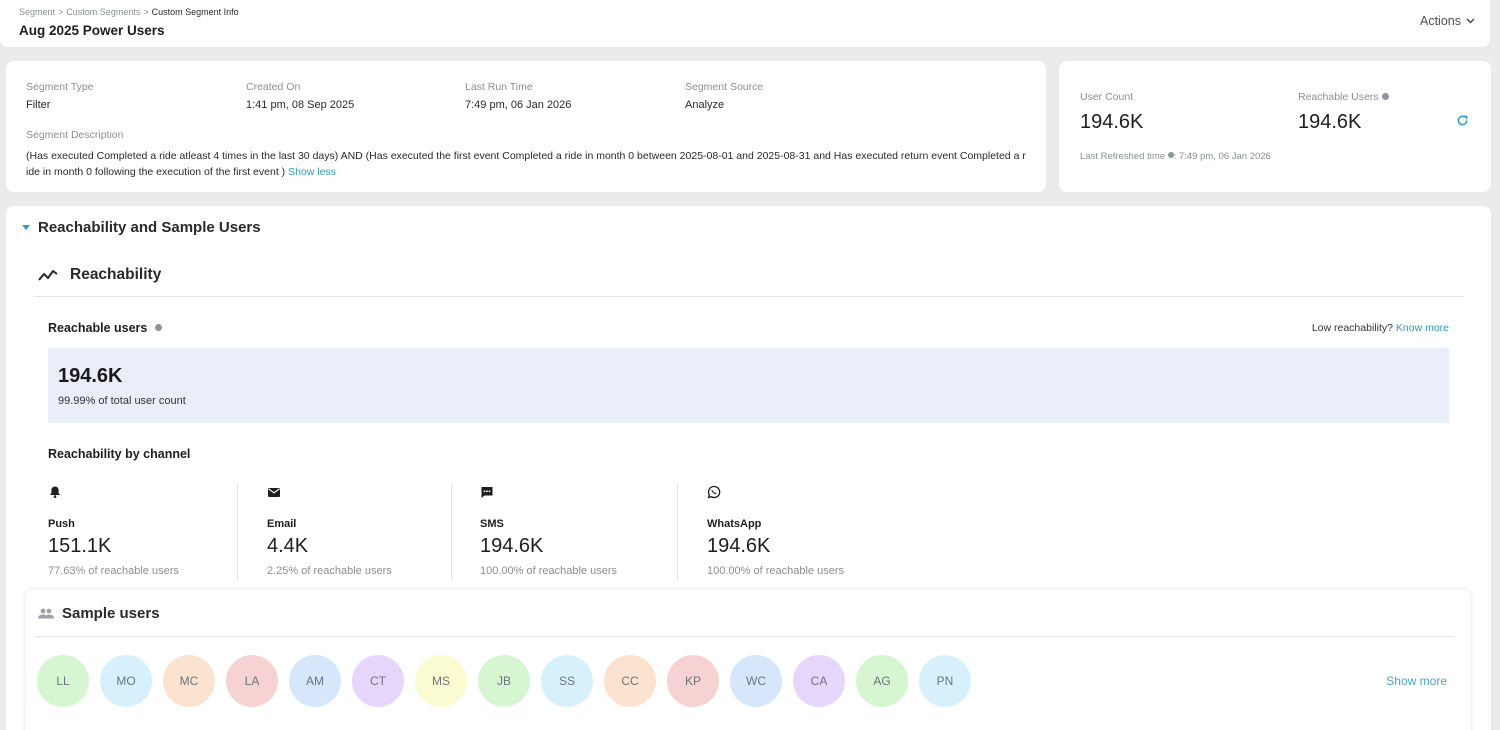 Image resolution: width=1500 pixels, height=730 pixels. I want to click on reachable-users-heading-wrap: Reachable users, so click(105, 328).